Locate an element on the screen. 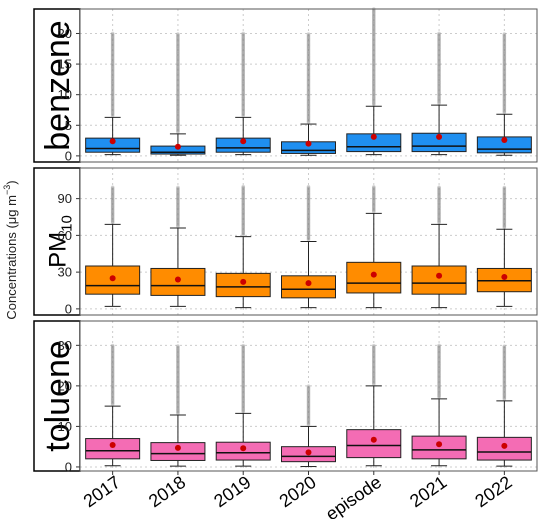 The image size is (550, 519). box-toluene-2019 is located at coordinates (243, 405).